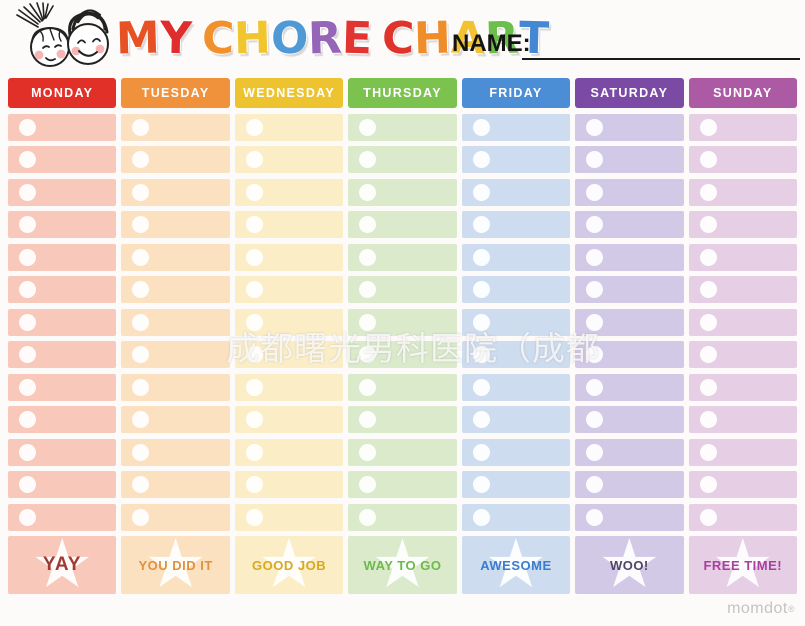 This screenshot has width=805, height=626. I want to click on reward-cell: YAY, so click(62, 565).